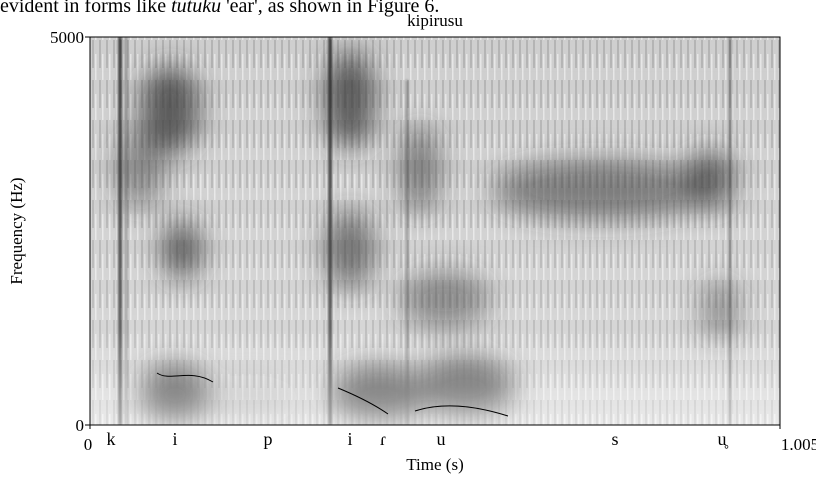  What do you see at coordinates (435, 20) in the screenshot?
I see `figure-title: kipirusu` at bounding box center [435, 20].